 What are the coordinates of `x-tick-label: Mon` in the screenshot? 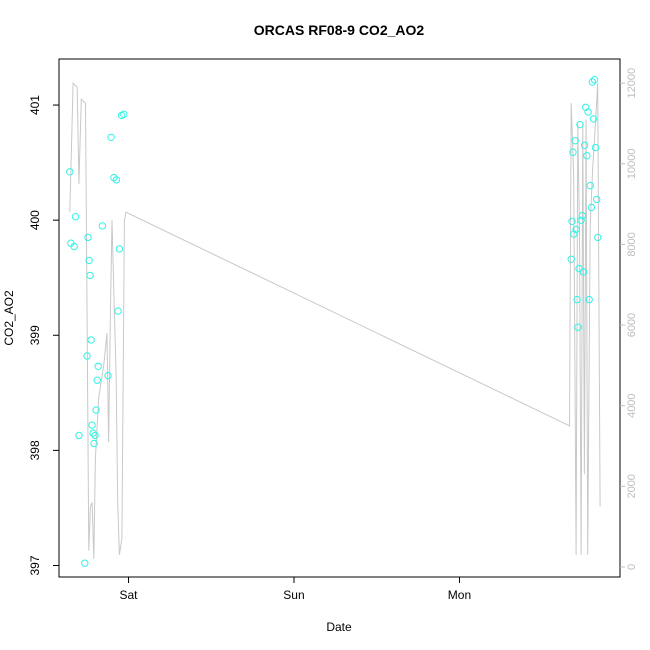 It's located at (459, 595).